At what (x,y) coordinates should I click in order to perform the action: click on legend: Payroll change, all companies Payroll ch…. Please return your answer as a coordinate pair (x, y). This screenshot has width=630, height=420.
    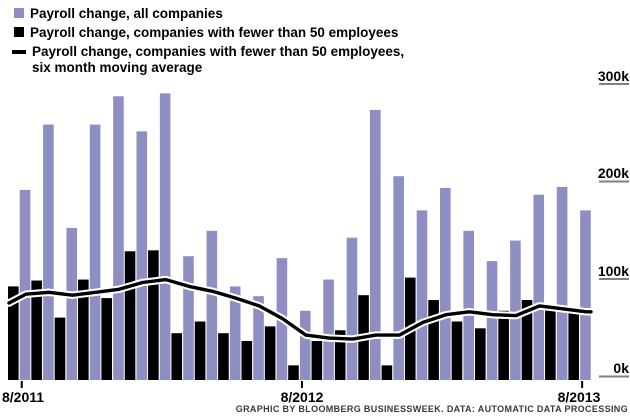
    Looking at the image, I should click on (208, 42).